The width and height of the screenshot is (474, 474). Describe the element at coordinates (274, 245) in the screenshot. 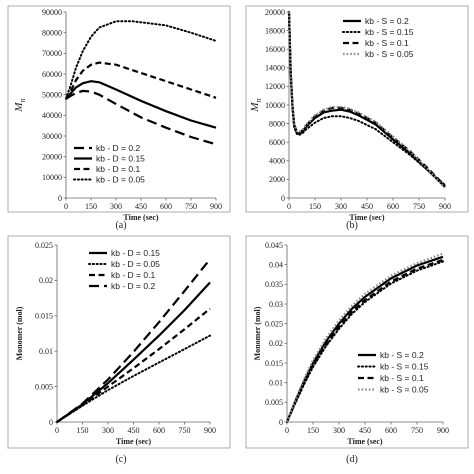

I see `y-tick-label: 0.045` at that location.